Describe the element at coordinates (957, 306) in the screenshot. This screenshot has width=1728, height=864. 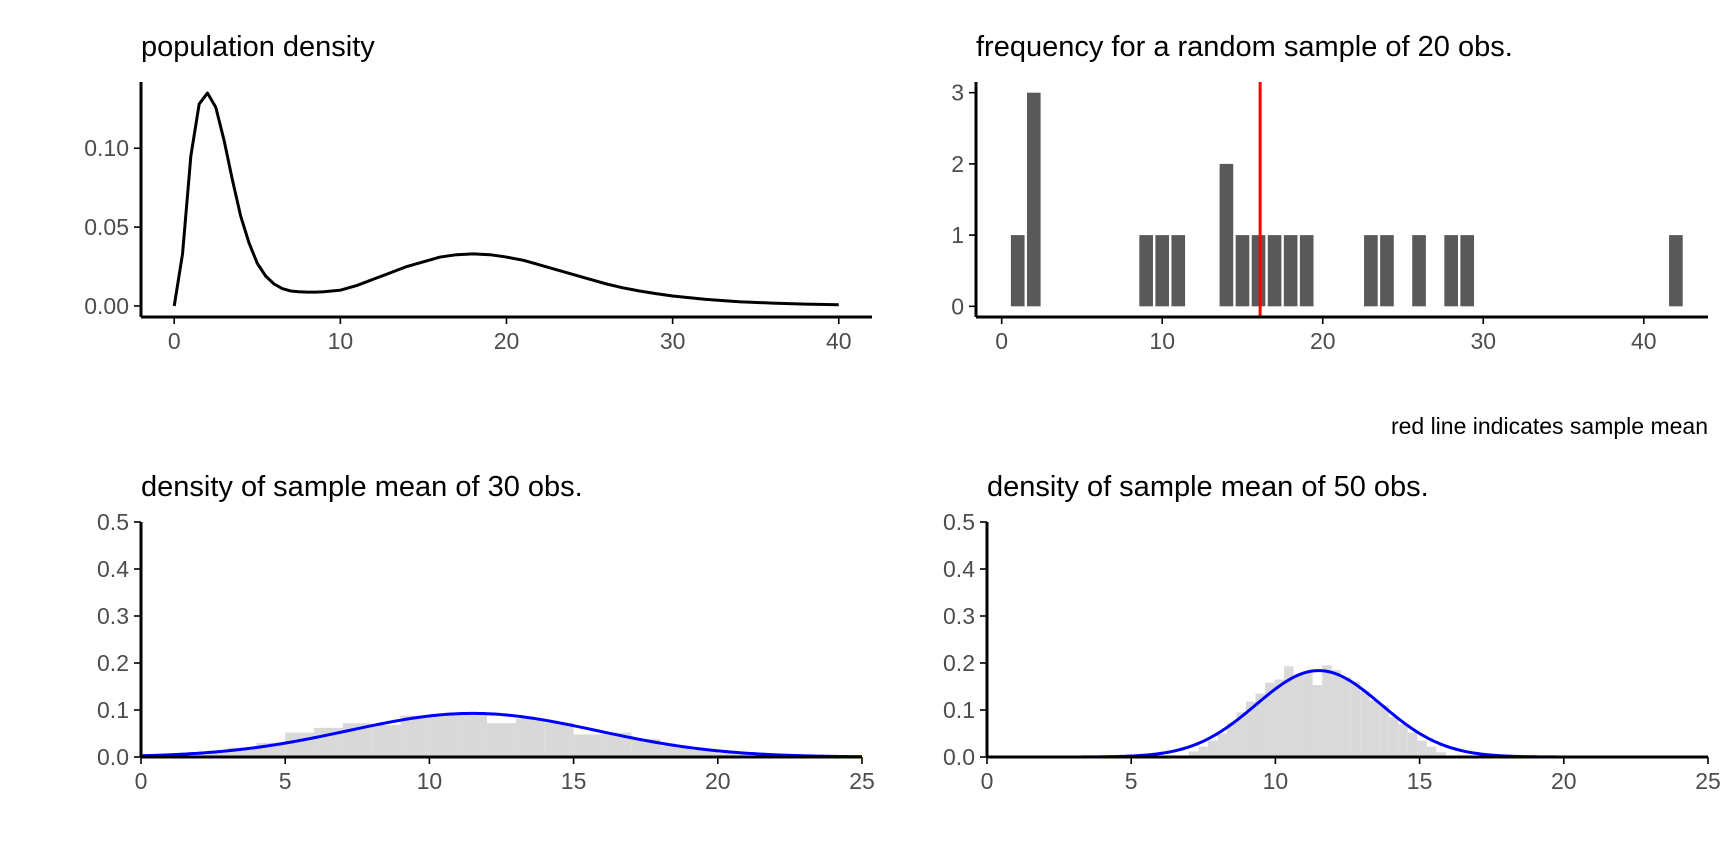
I see `y-tick-label: 0` at that location.